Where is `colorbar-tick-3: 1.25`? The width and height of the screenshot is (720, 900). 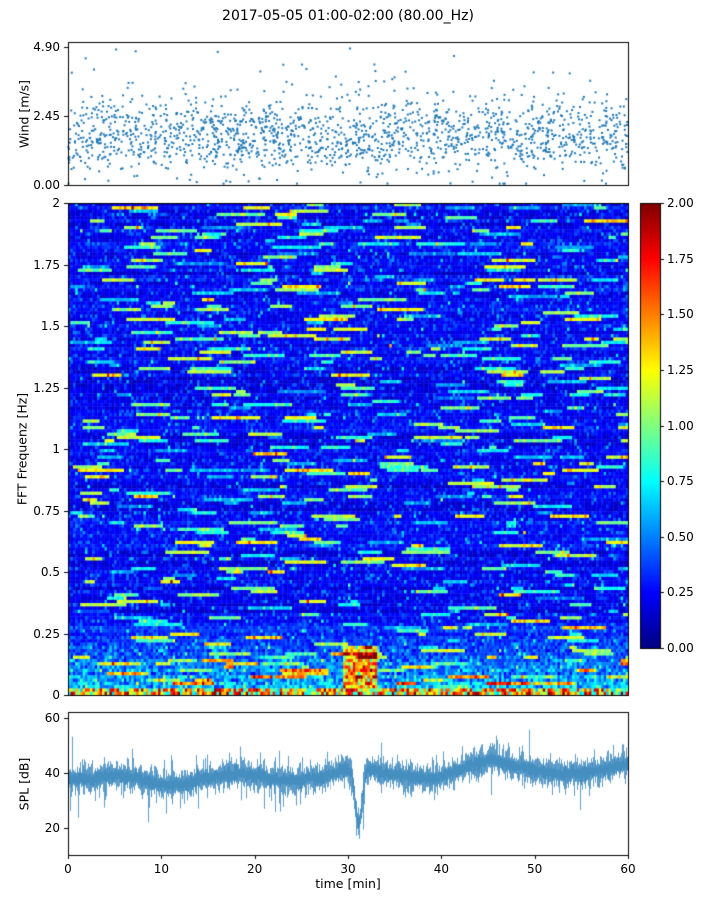 colorbar-tick-3: 1.25 is located at coordinates (680, 369).